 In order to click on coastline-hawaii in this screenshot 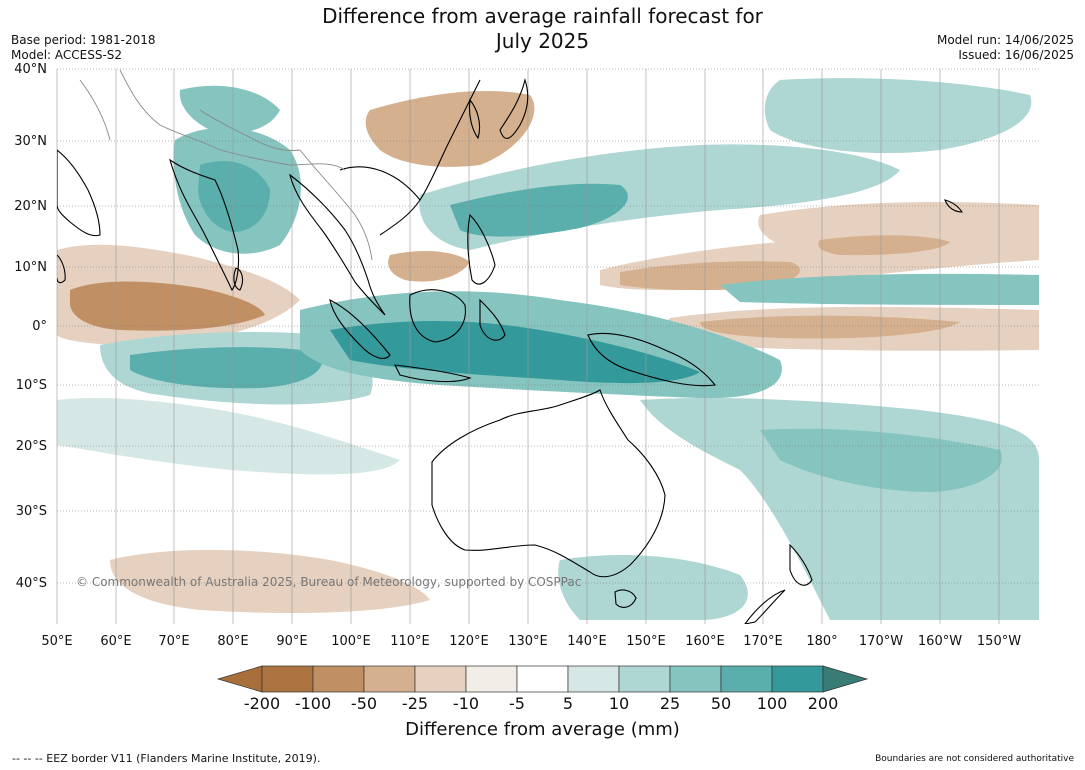, I will do `click(954, 206)`.